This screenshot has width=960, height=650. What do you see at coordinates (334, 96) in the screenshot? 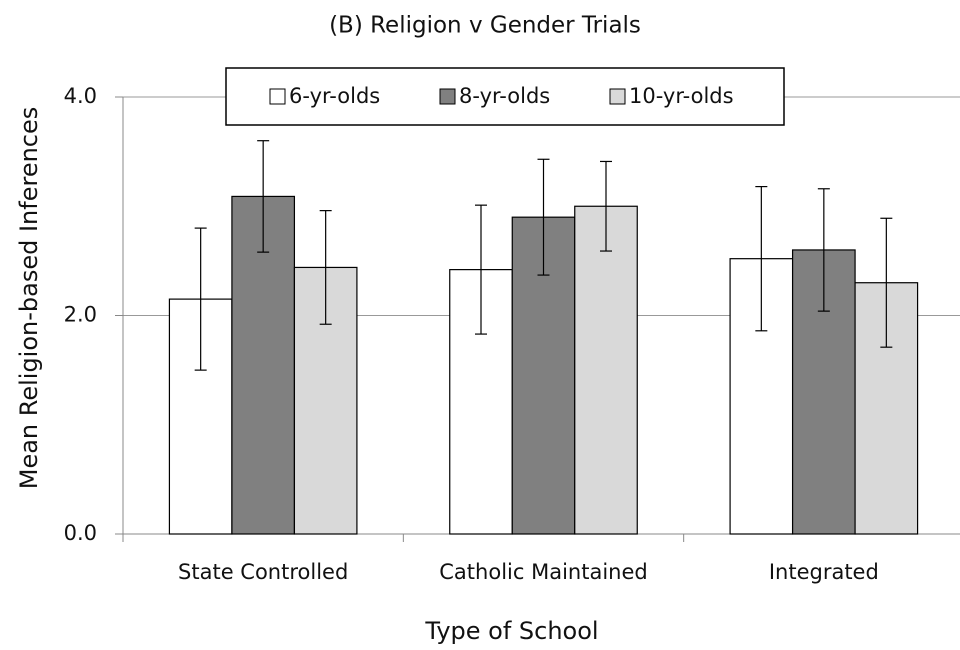
I see `legend-label: 6-yr-olds` at bounding box center [334, 96].